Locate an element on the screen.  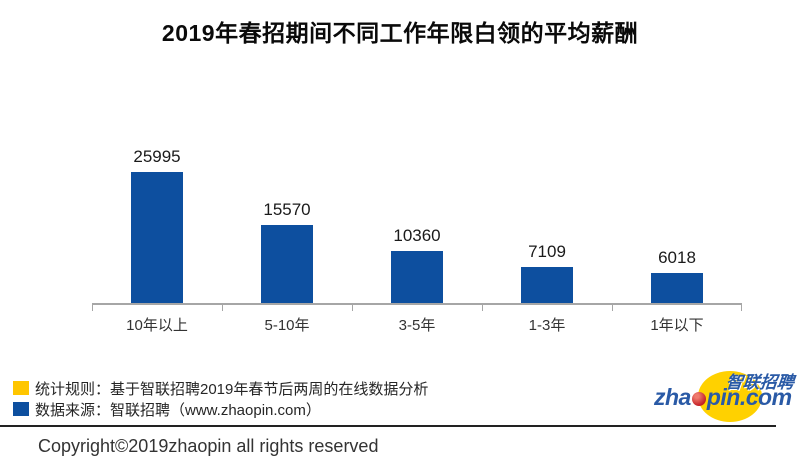
logo-yellow-ellipse is located at coordinates (730, 396).